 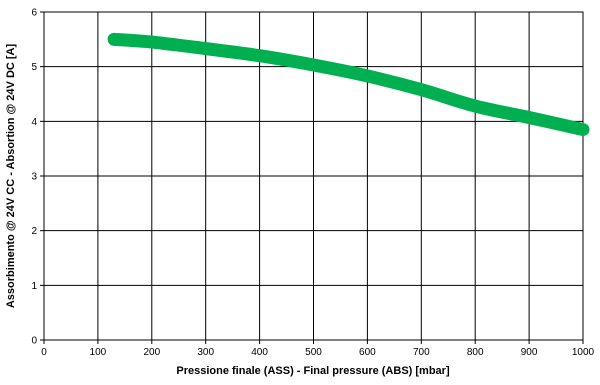 What do you see at coordinates (583, 352) in the screenshot?
I see `x-tick-label: 1000` at bounding box center [583, 352].